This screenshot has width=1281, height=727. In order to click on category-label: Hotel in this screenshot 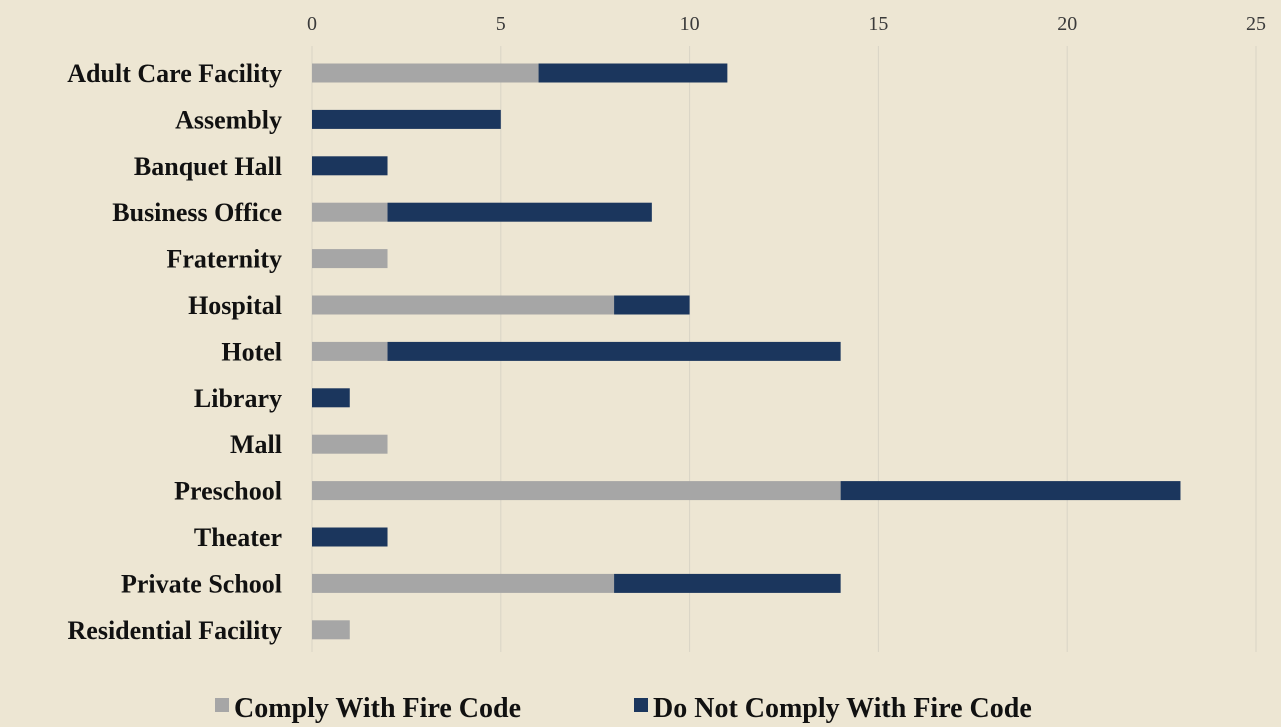, I will do `click(251, 351)`.